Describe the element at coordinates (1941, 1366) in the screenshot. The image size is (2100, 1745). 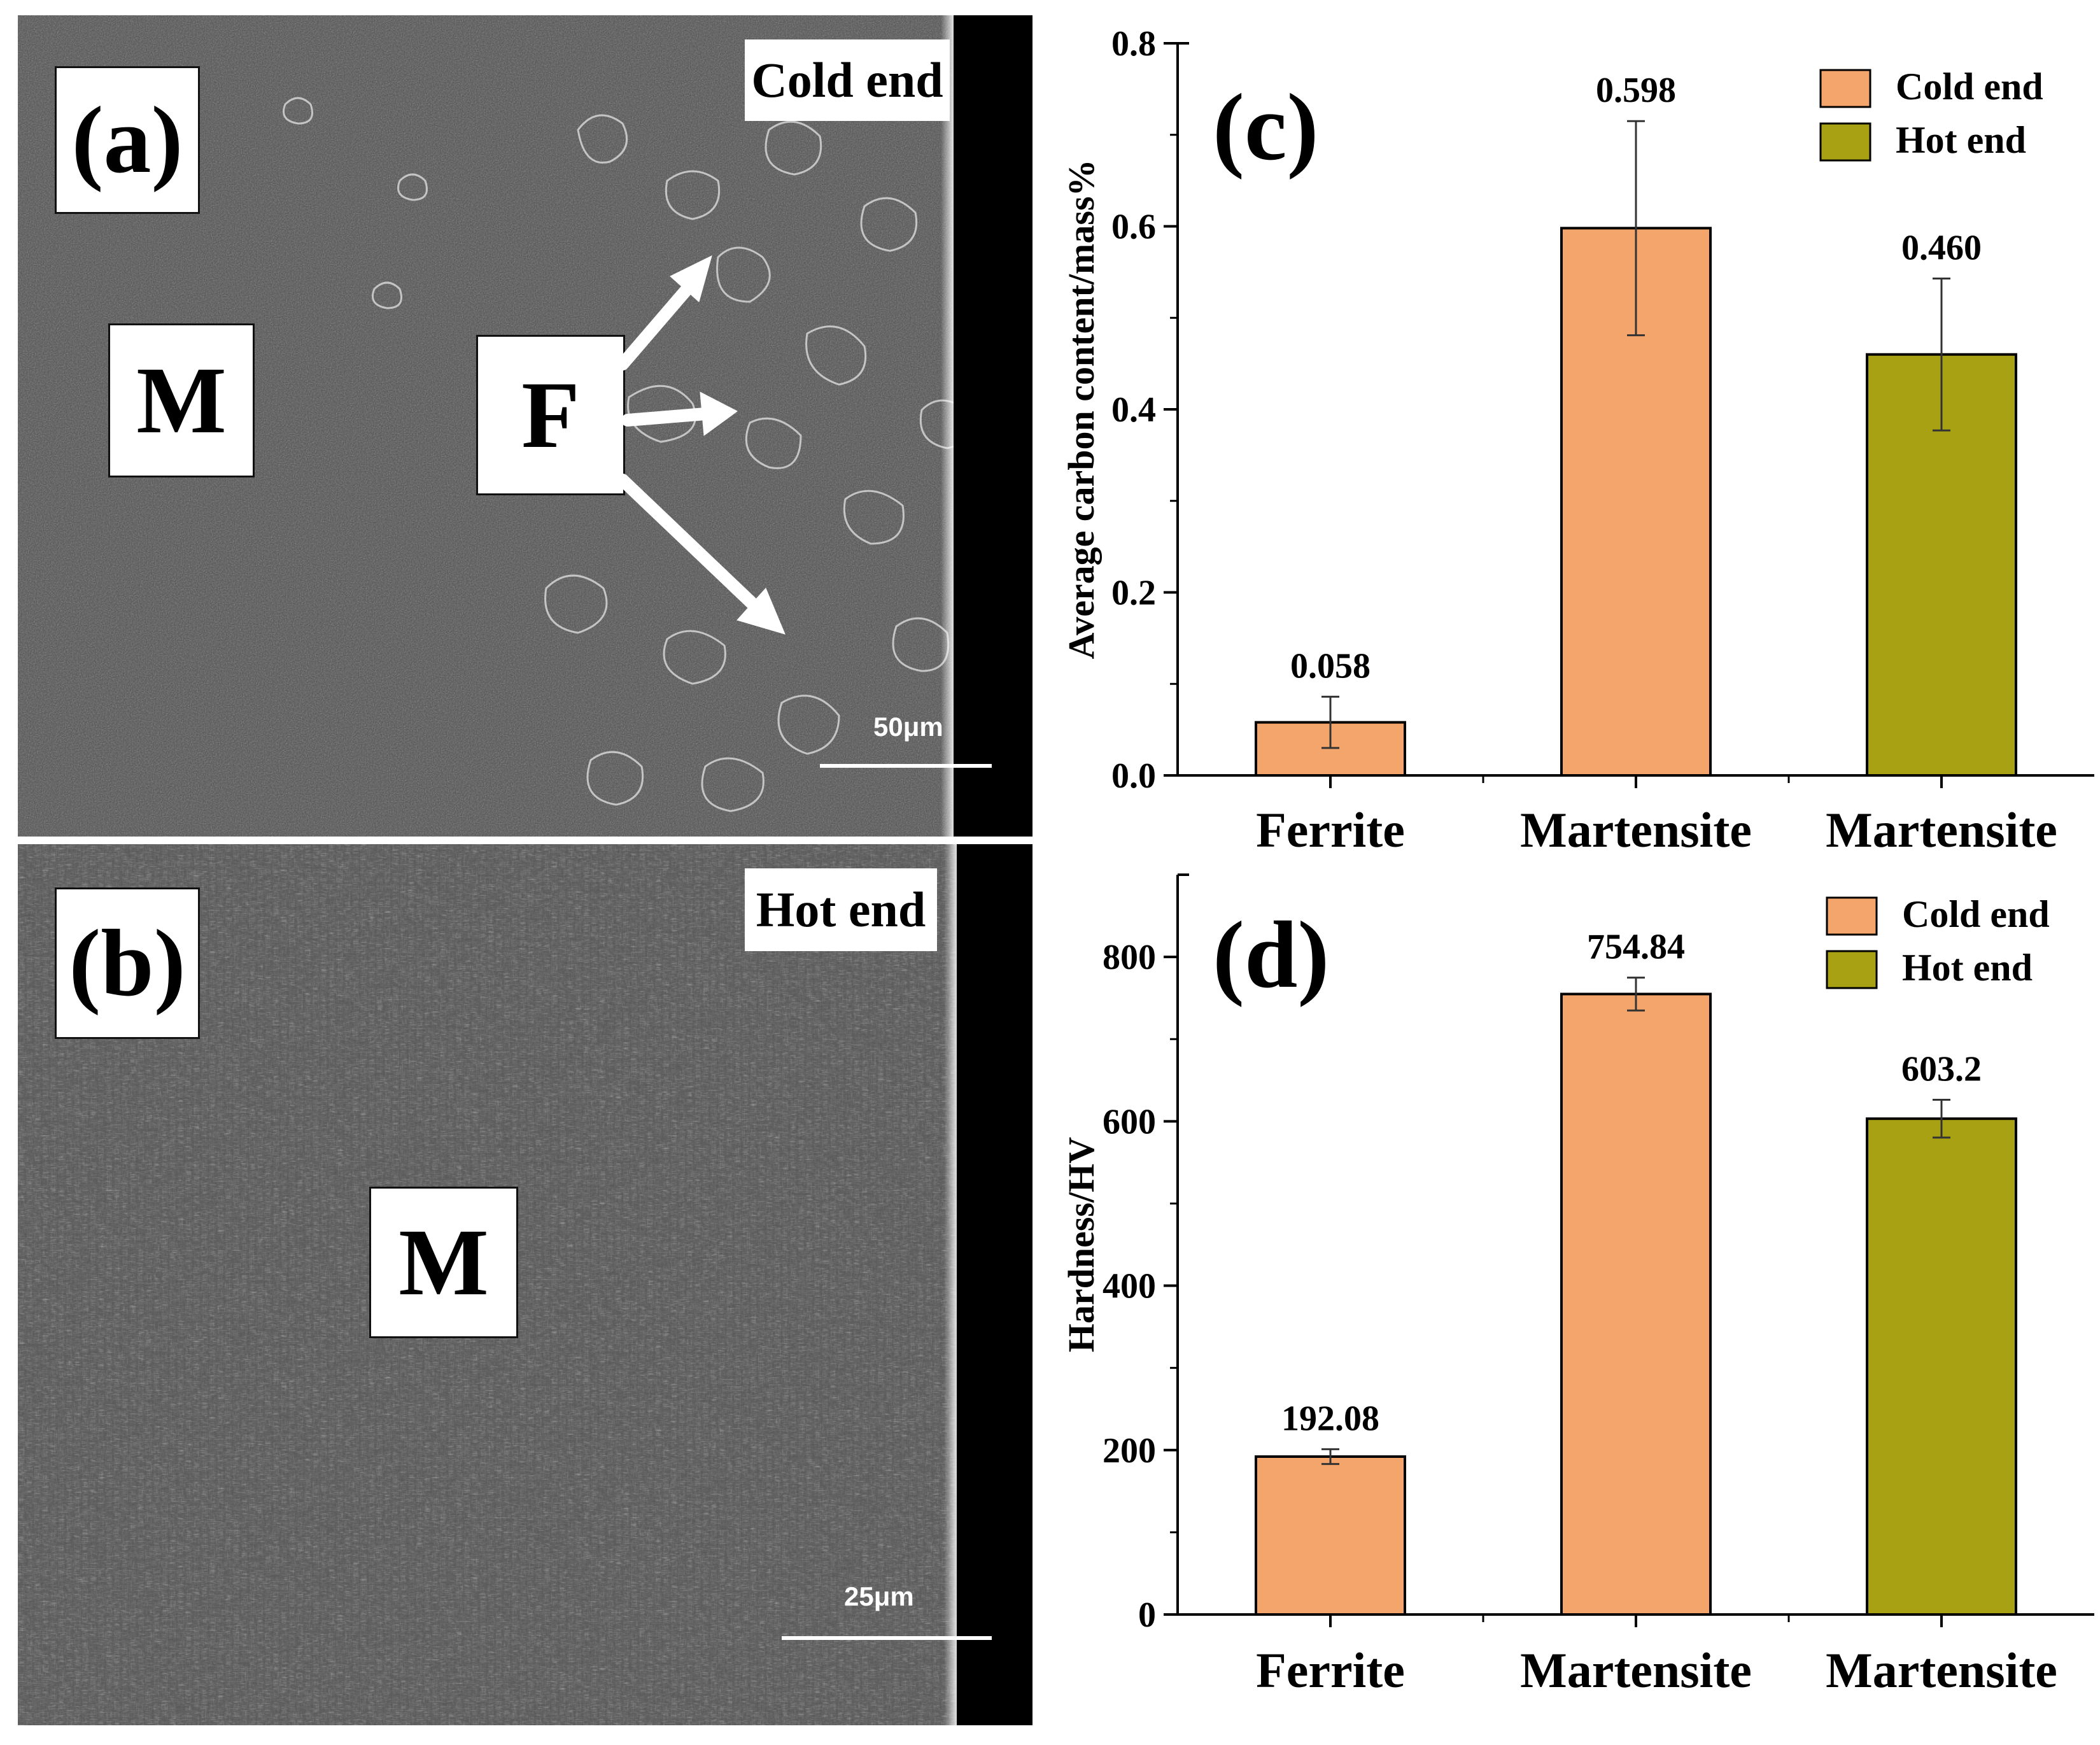
I see `bar-martensite-hot-end` at that location.